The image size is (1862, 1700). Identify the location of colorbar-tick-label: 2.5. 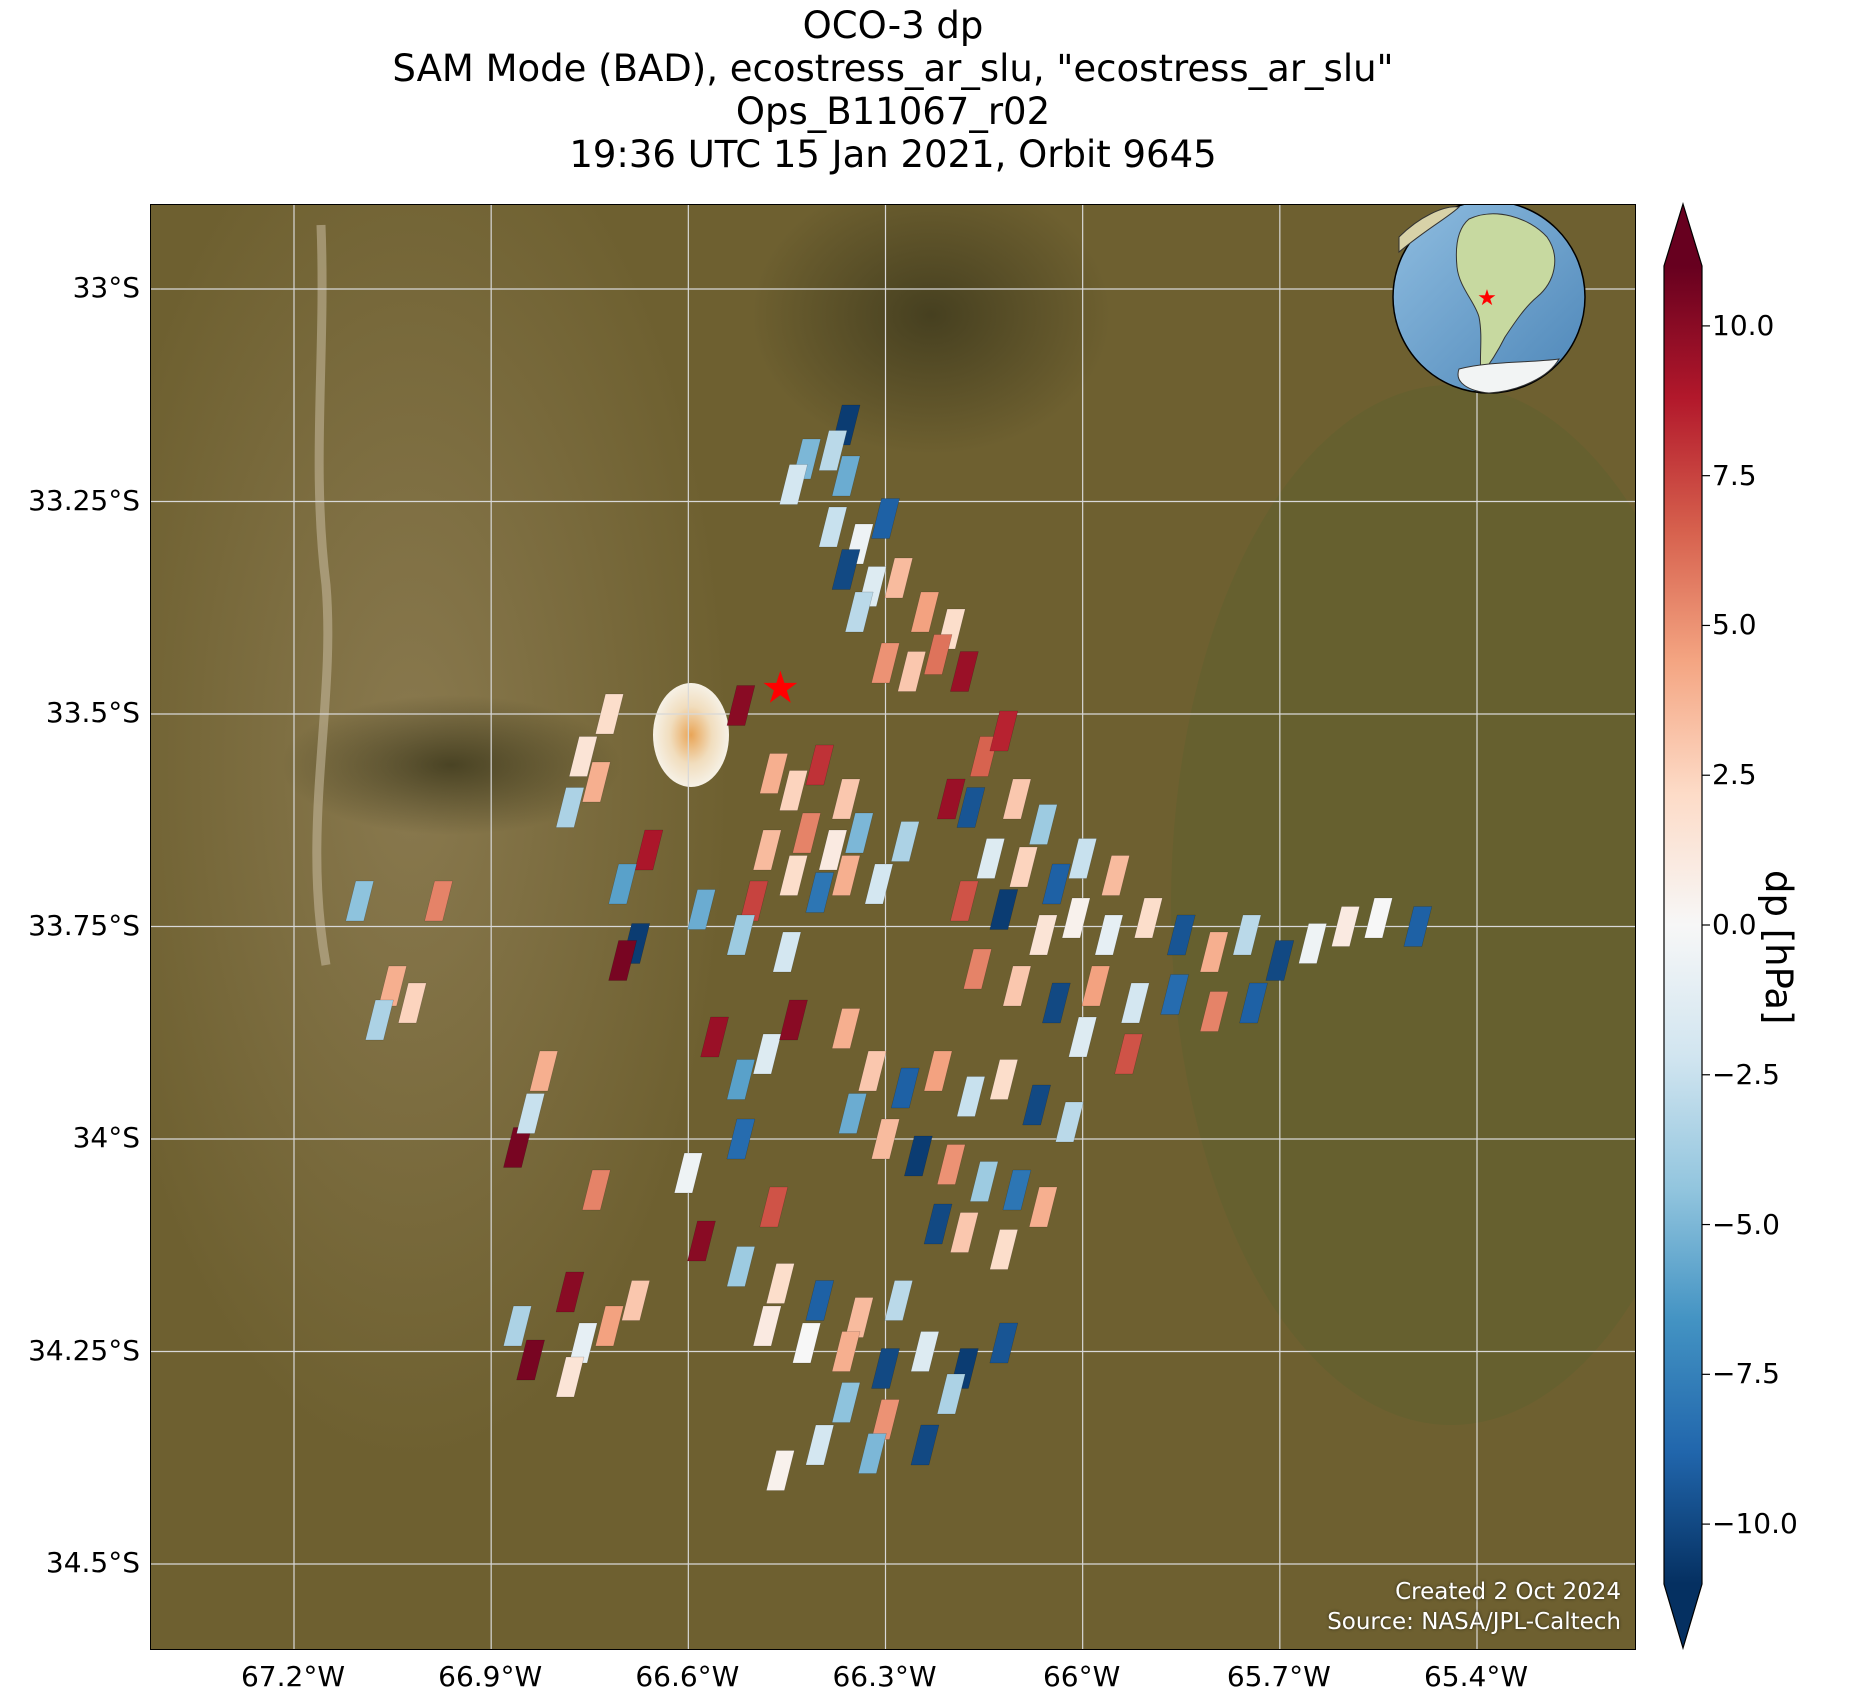
(1734, 775).